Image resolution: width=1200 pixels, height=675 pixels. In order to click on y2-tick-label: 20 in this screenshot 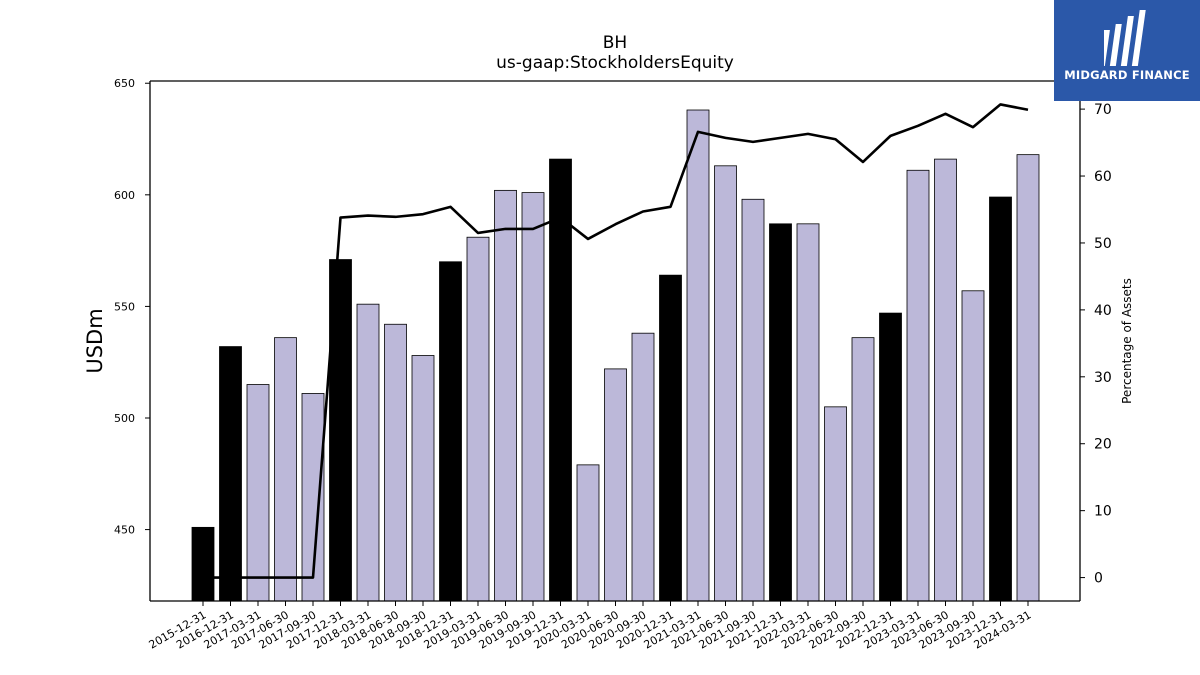, I will do `click(1103, 445)`.